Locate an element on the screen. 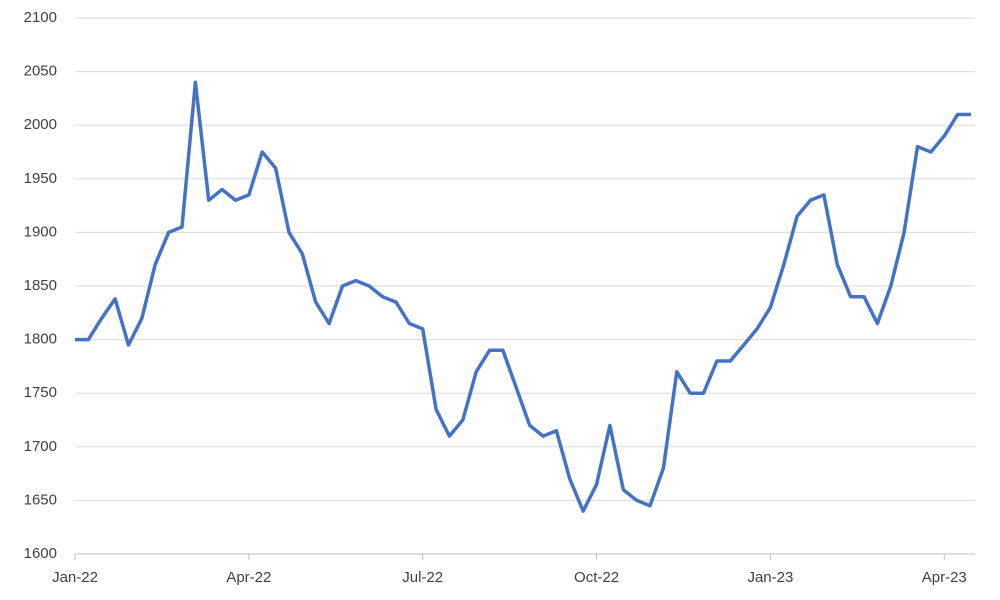 The image size is (1000, 600). x-tick-label: Apr-23 is located at coordinates (944, 577).